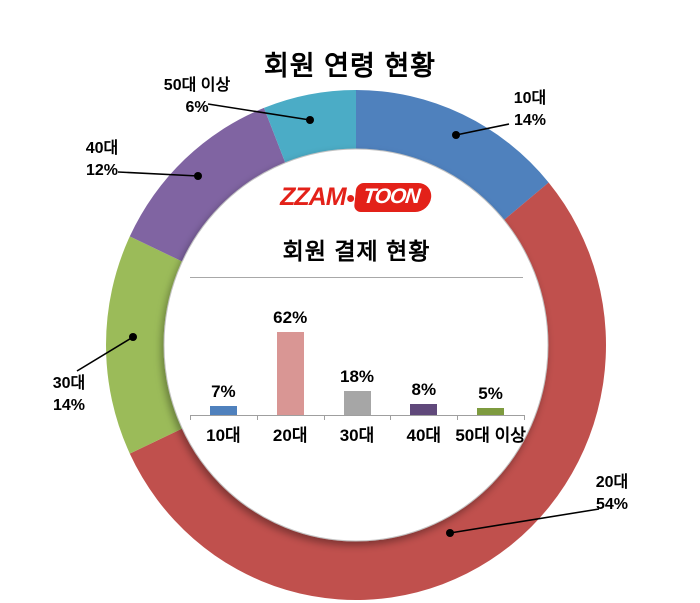 The height and width of the screenshot is (603, 700). Describe the element at coordinates (350, 66) in the screenshot. I see `donut-chart-title: 회원 연령 현황` at that location.